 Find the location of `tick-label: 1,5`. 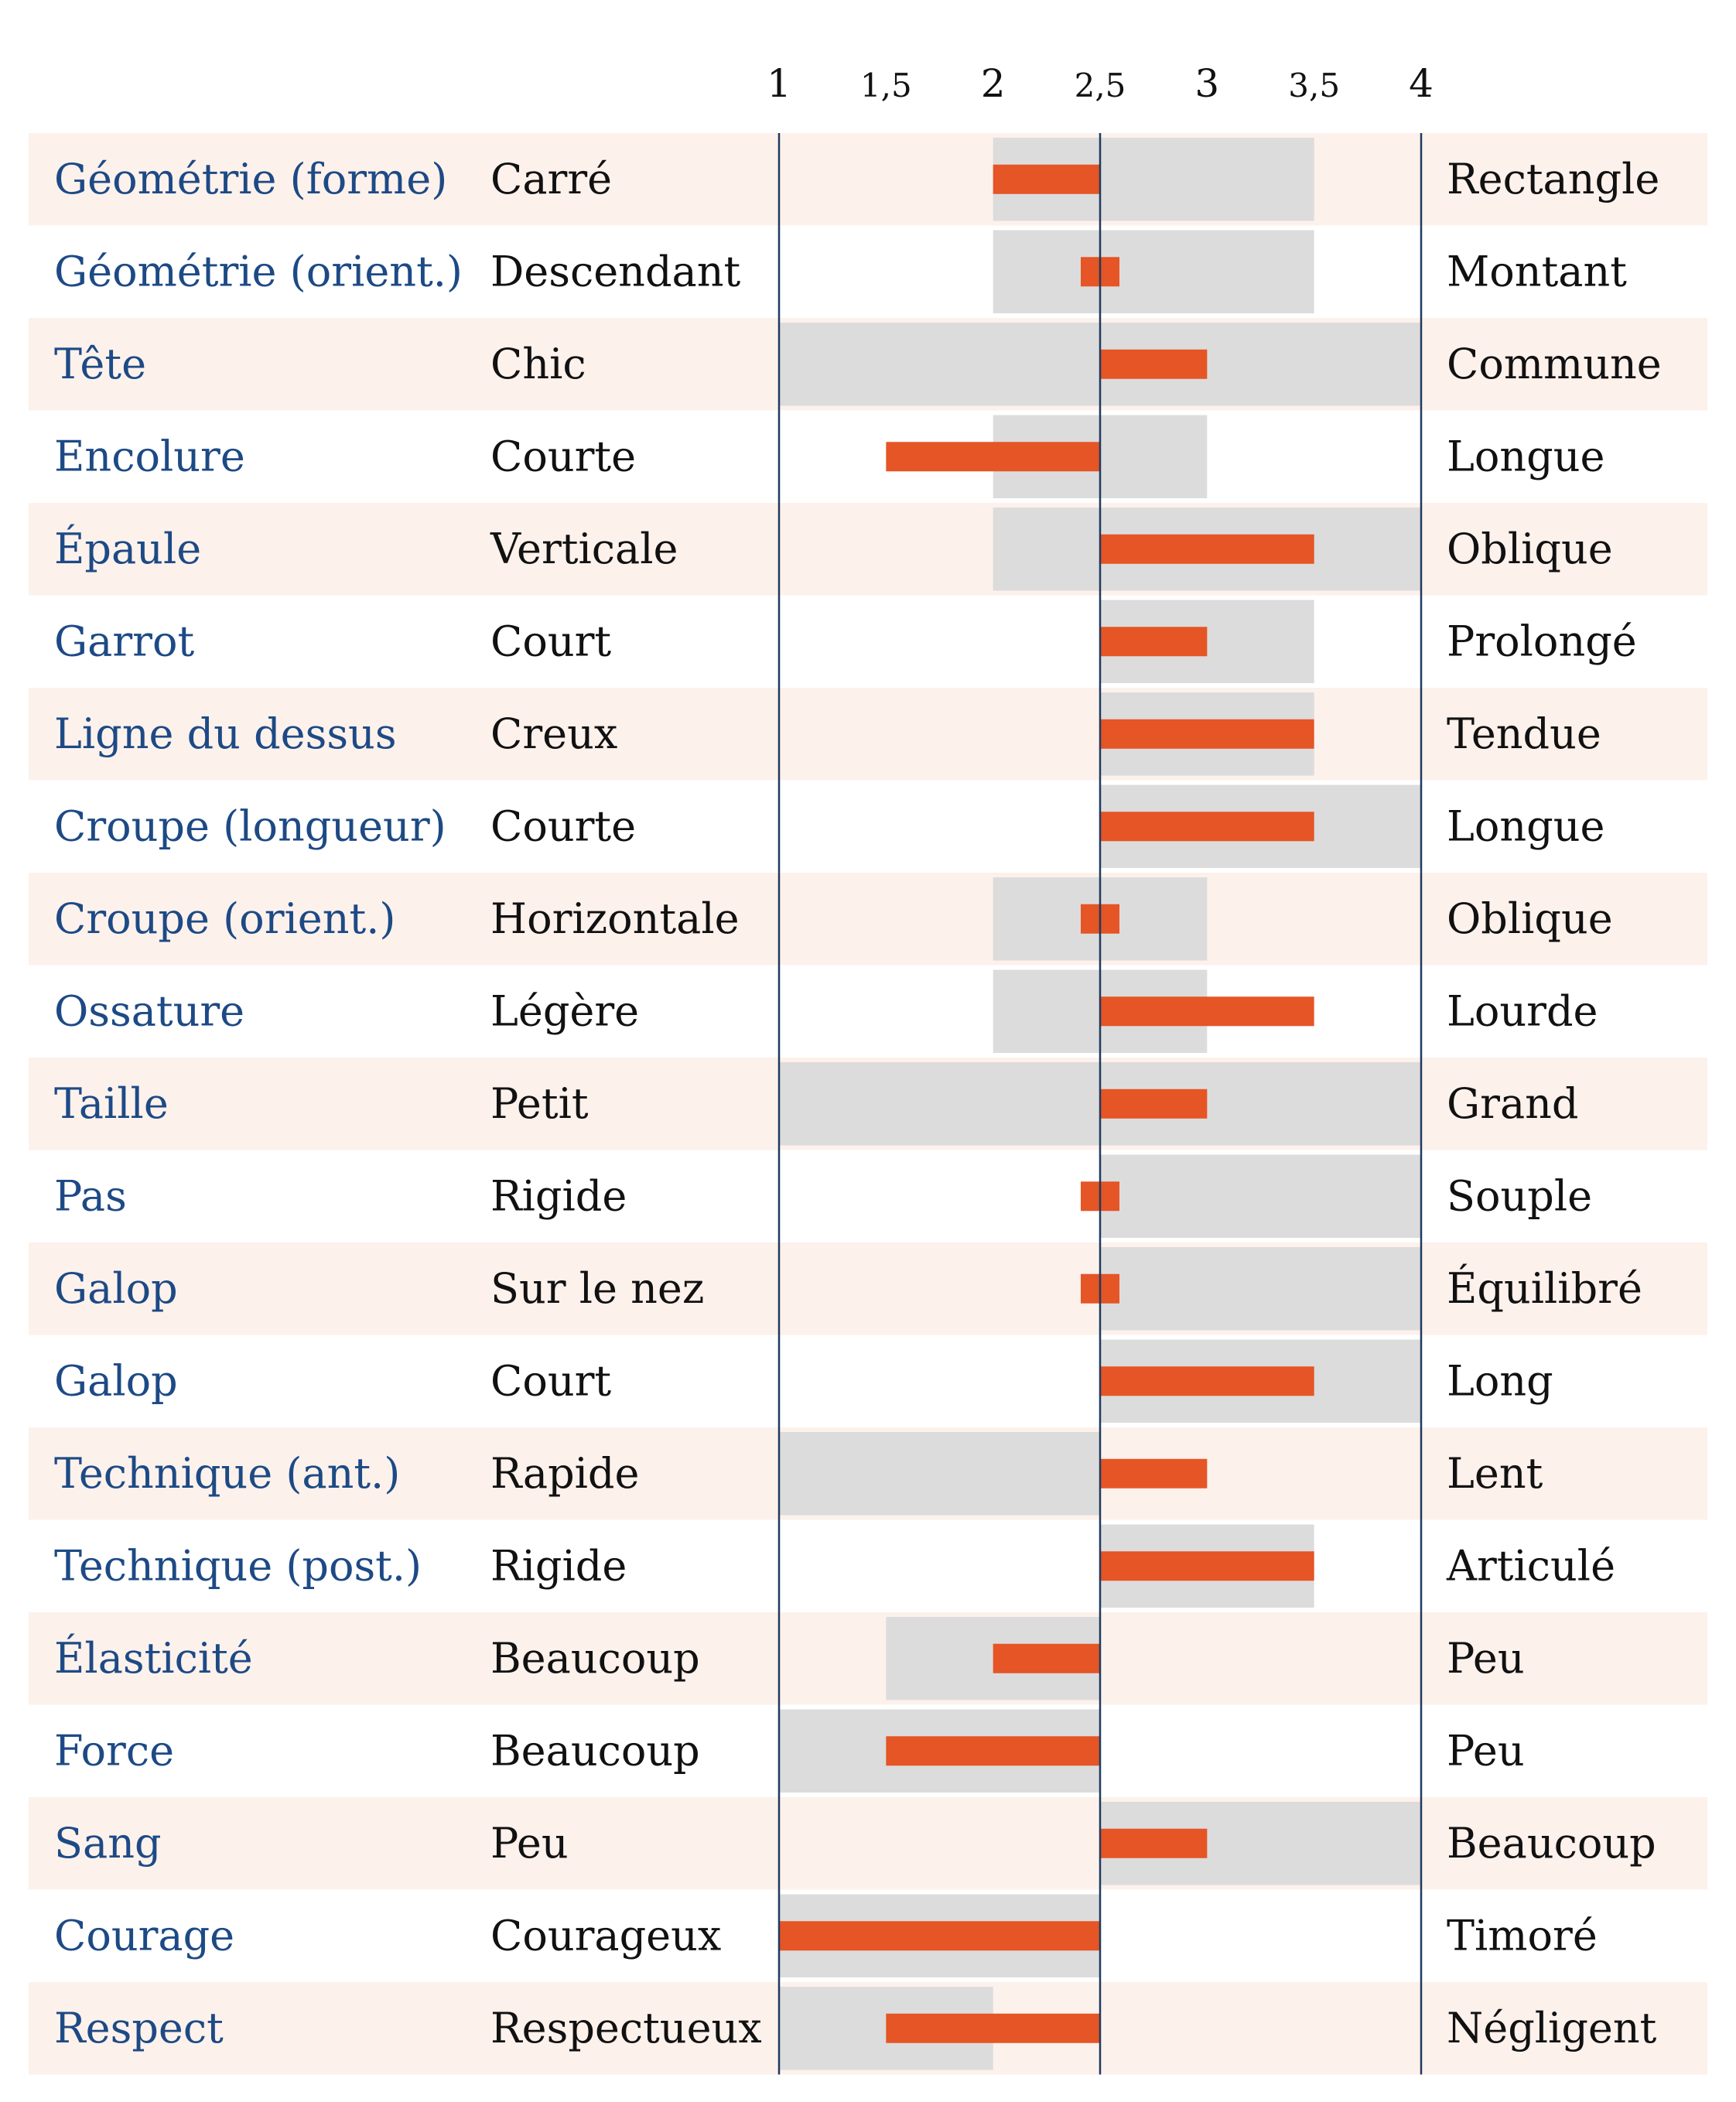

tick-label: 1,5 is located at coordinates (886, 85).